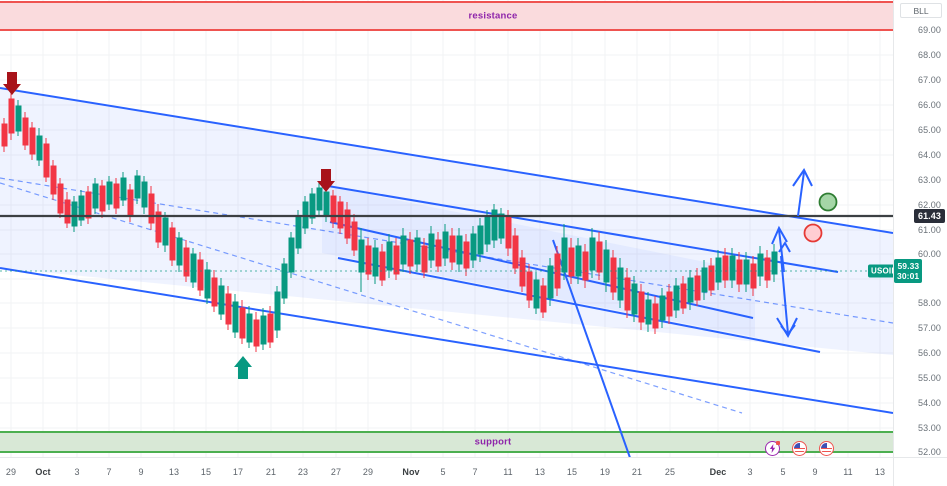 This screenshot has height=486, width=947. I want to click on secondary-channel-fill, so click(538, 261).